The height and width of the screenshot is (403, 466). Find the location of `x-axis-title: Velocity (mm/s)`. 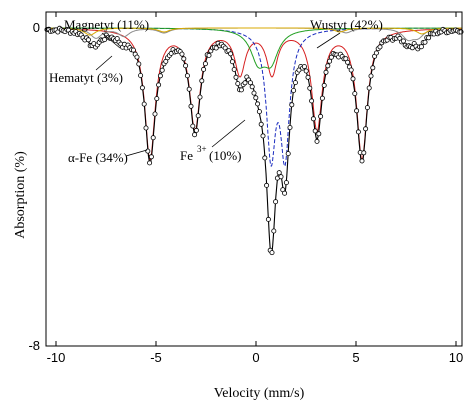

x-axis-title: Velocity (mm/s) is located at coordinates (259, 393).